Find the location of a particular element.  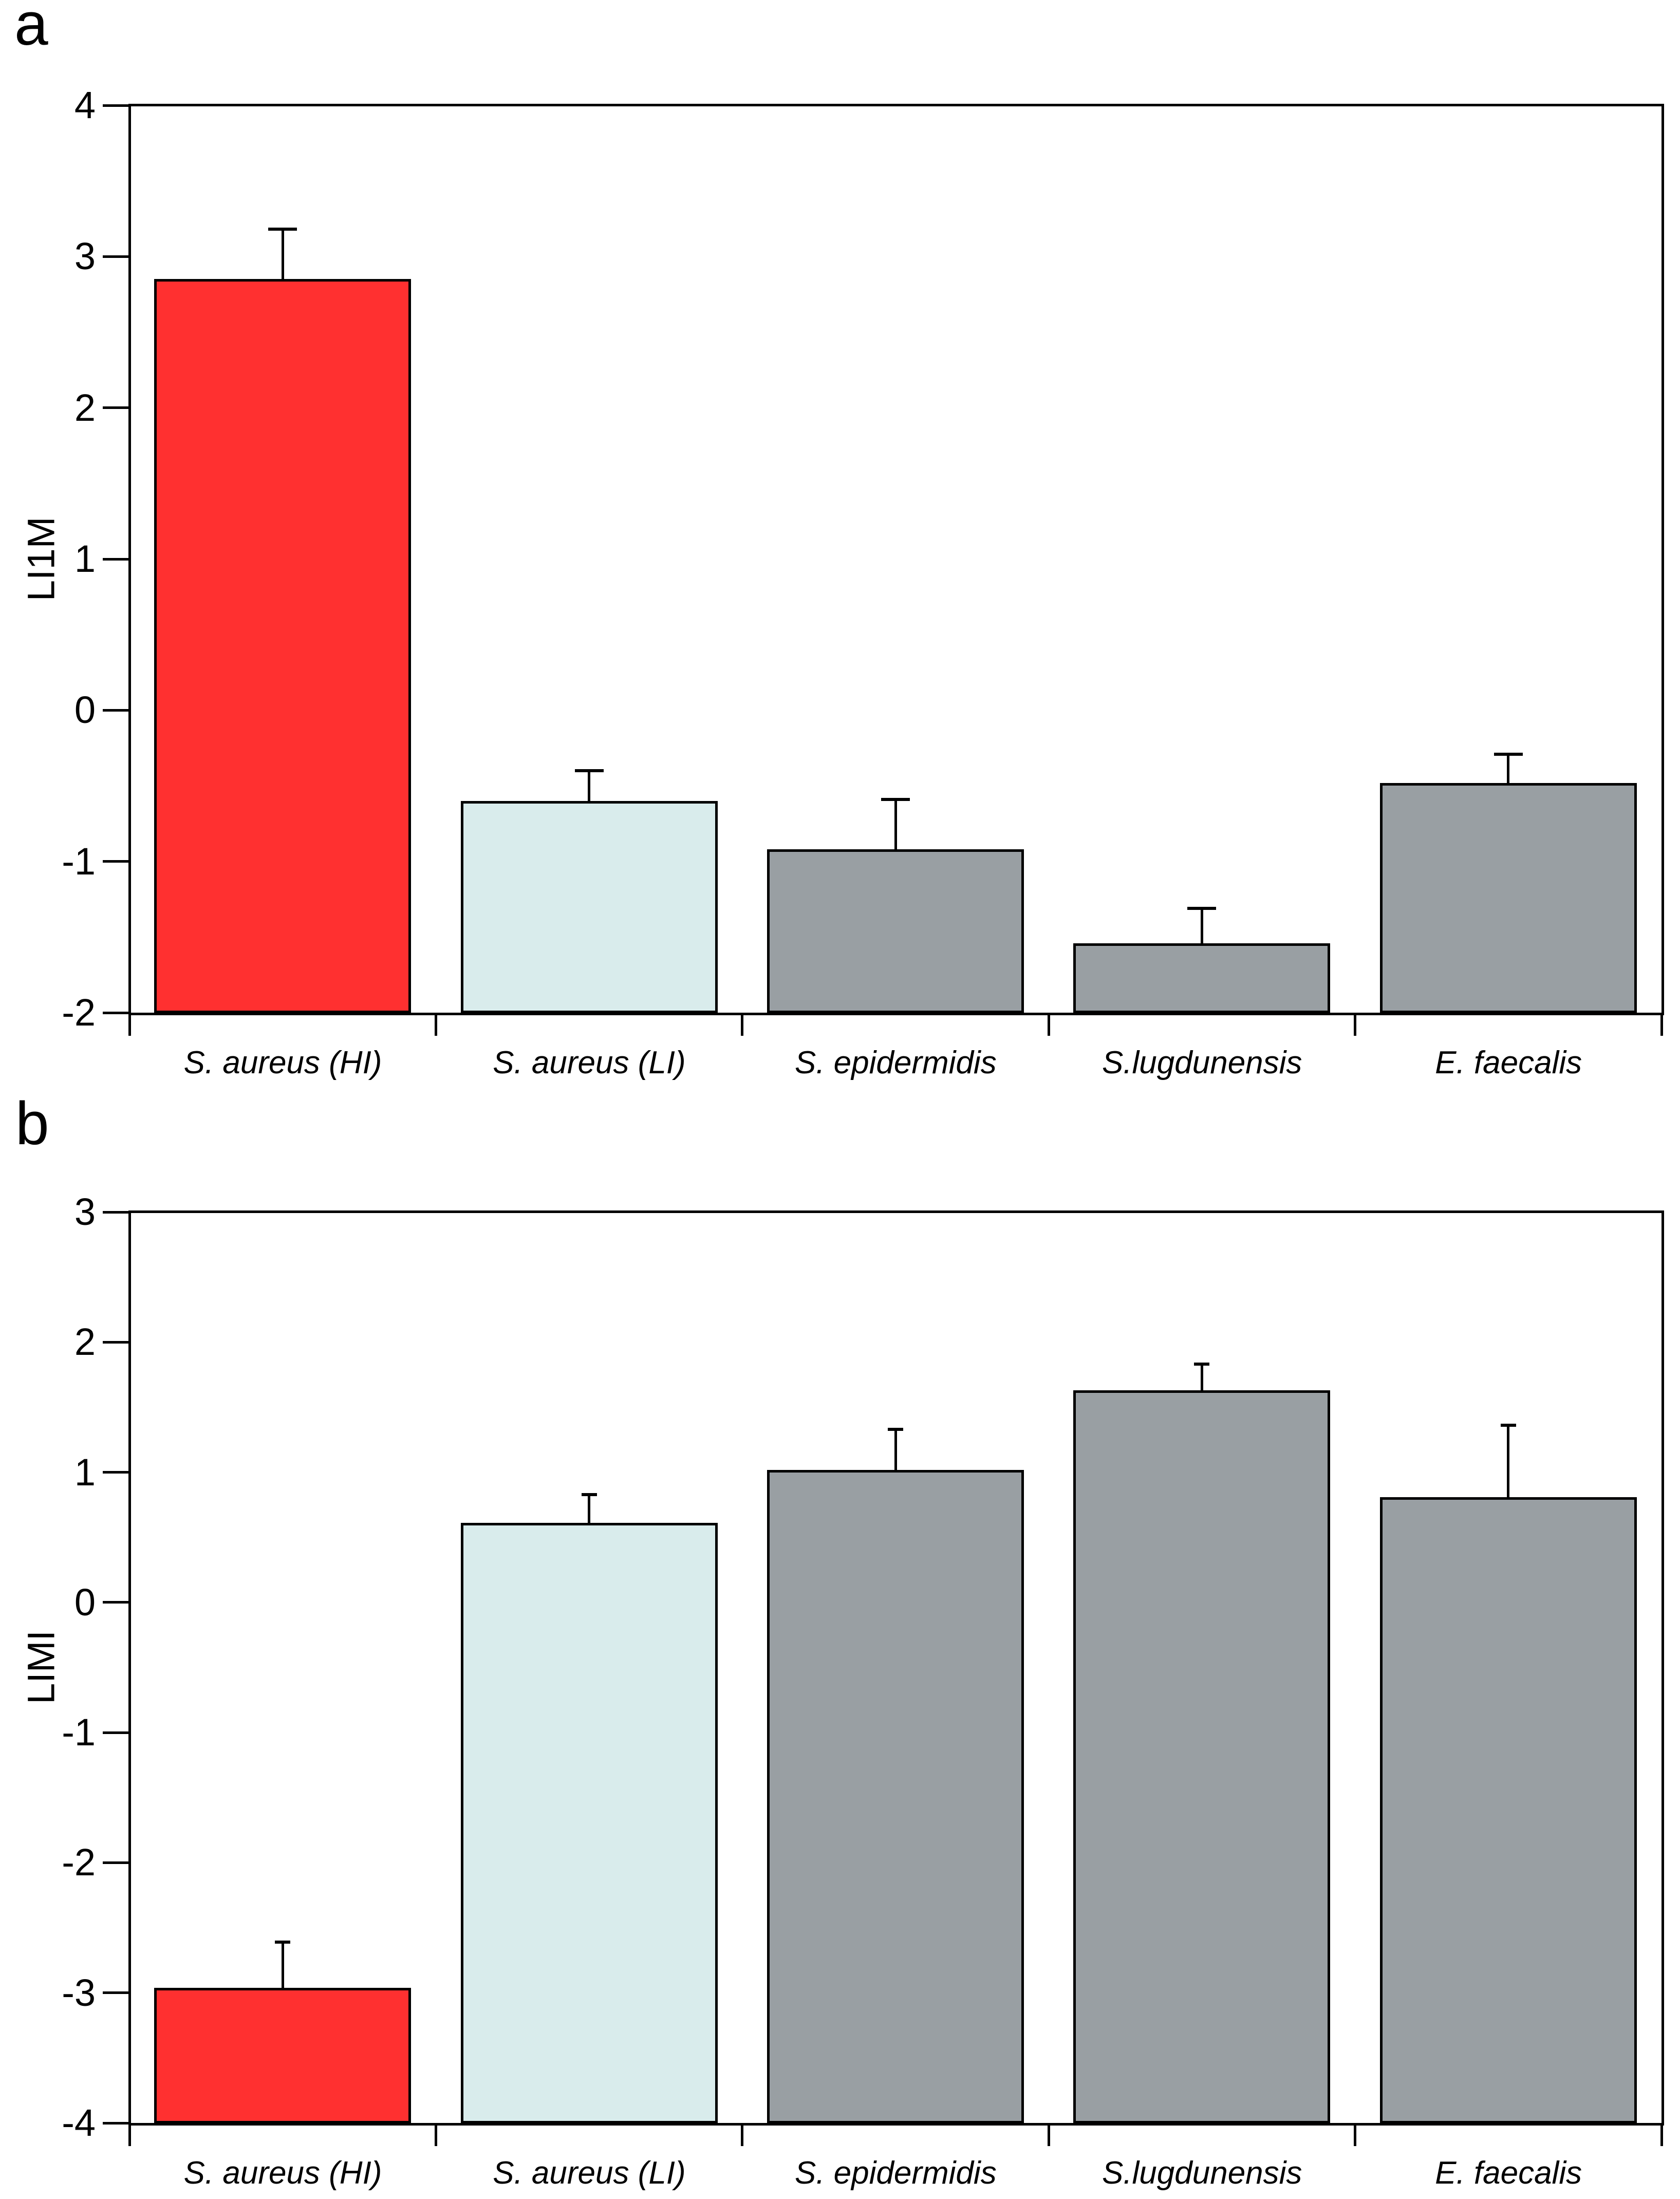

y-axis-title-b: LIMI is located at coordinates (41, 1667).